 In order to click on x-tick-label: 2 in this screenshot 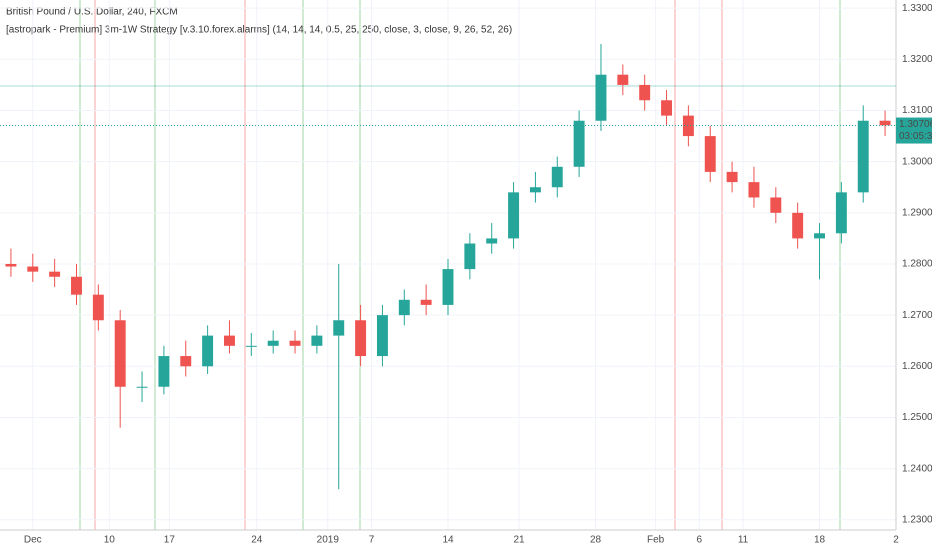, I will do `click(896, 540)`.